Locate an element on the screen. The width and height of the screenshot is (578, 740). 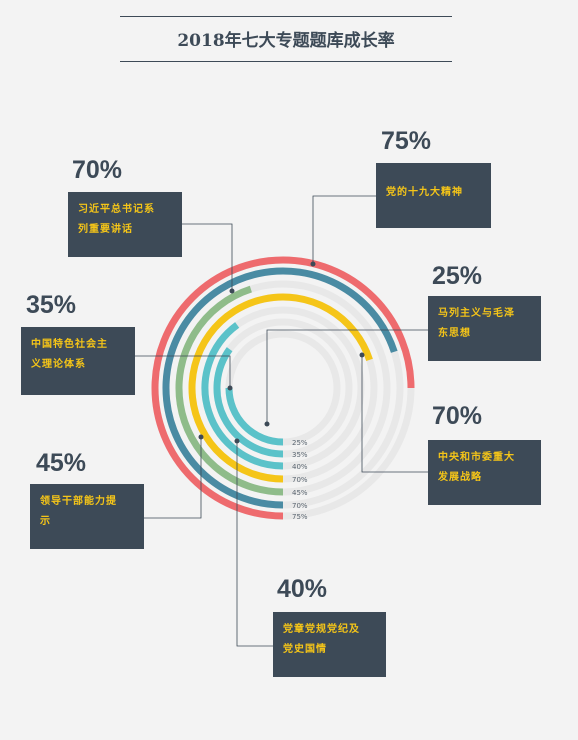
box-zhongguo: 中国特色社会主 义理论体系 is located at coordinates (78, 361).